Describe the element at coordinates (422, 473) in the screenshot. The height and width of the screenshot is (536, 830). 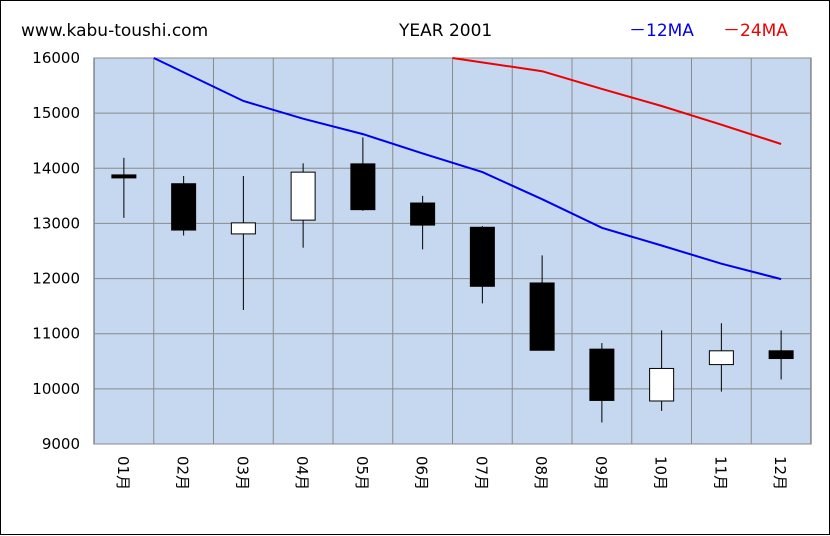
I see `x-tick-label: 06月` at that location.